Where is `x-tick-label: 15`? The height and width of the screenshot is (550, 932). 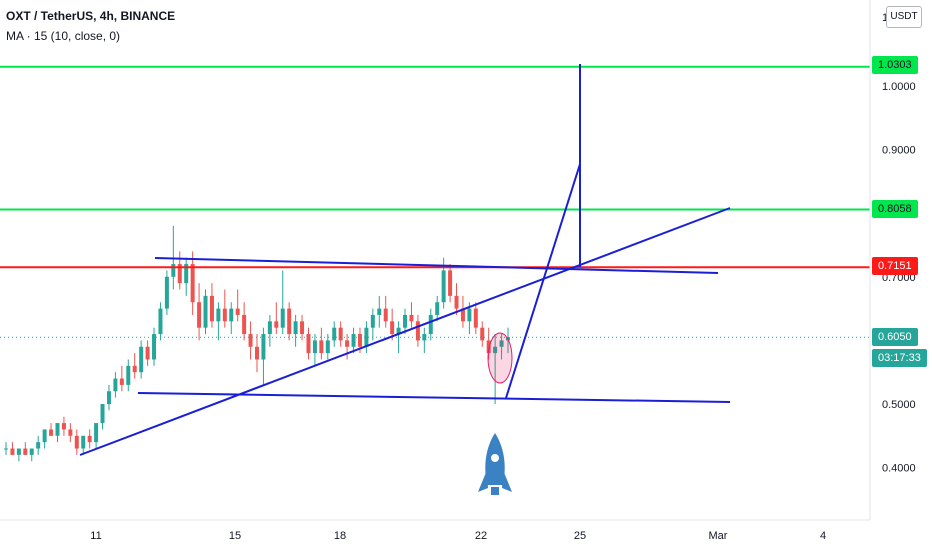
x-tick-label: 15 is located at coordinates (235, 536).